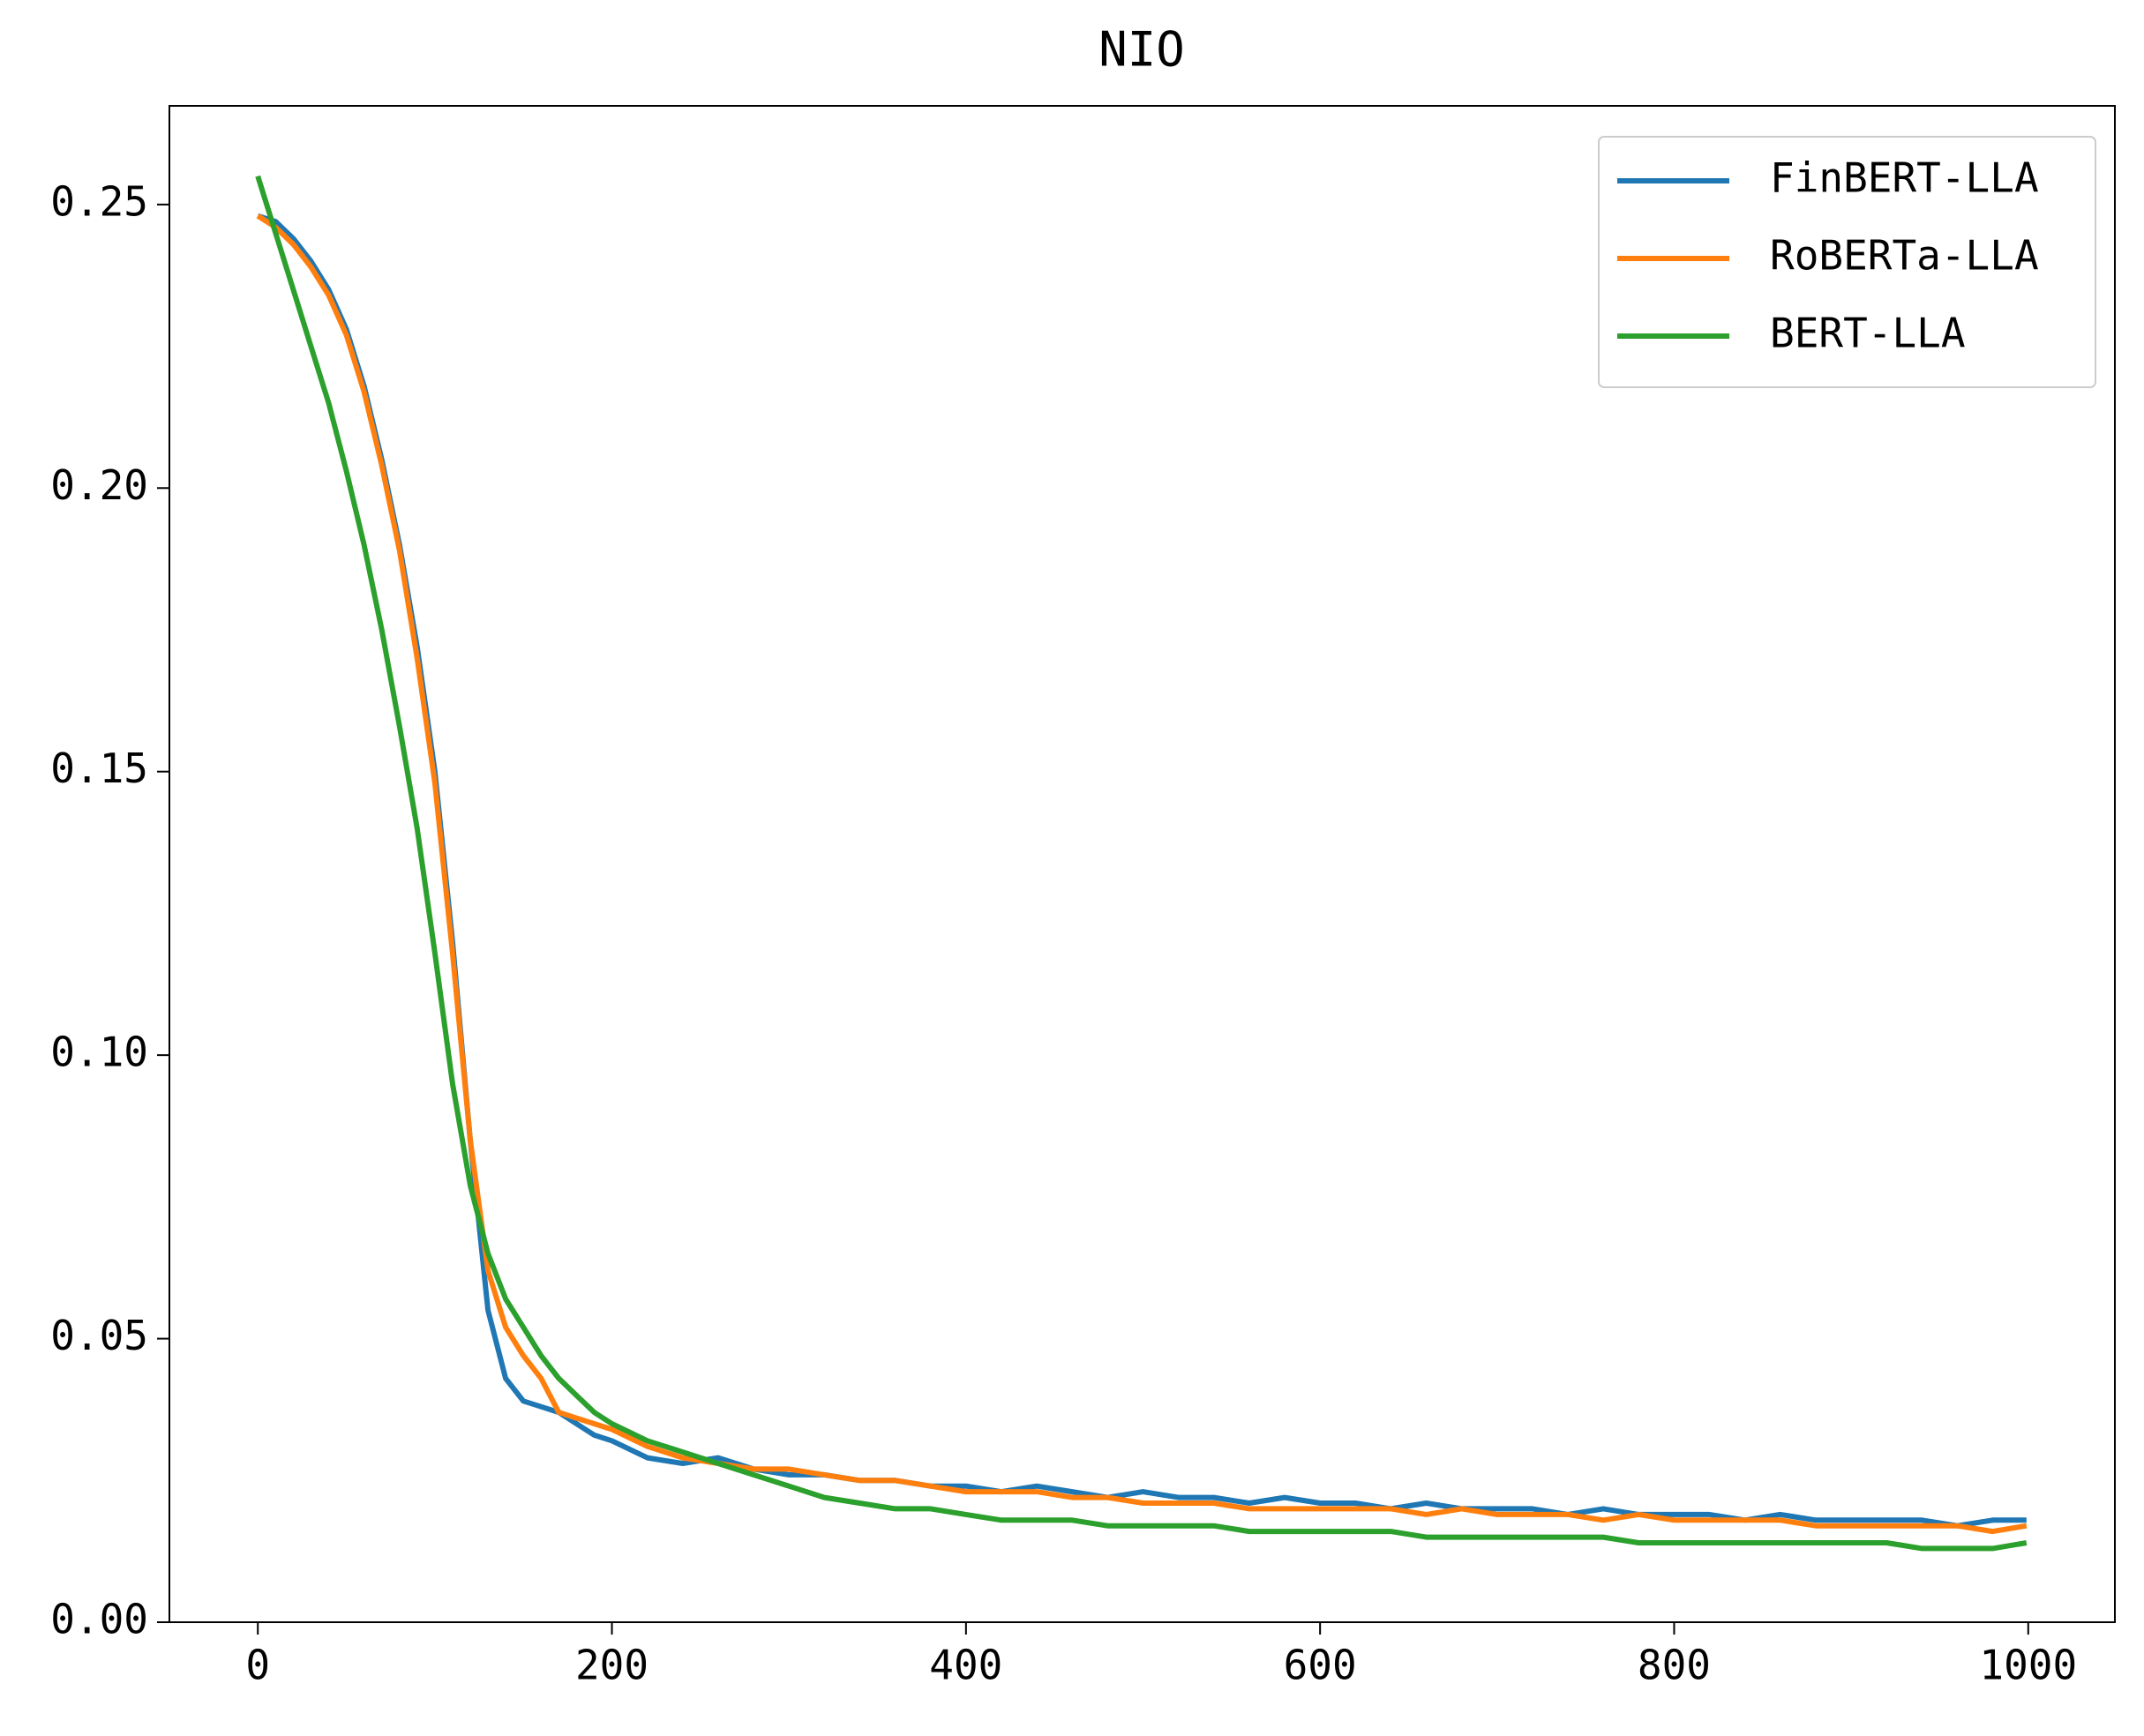  I want to click on y-tick-label: 0.15, so click(99, 768).